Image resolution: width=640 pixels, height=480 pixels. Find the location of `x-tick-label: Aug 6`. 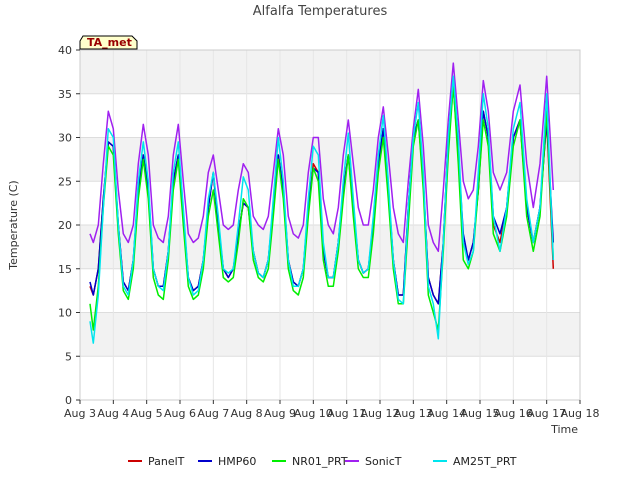

x-tick-label: Aug 6 is located at coordinates (180, 413).